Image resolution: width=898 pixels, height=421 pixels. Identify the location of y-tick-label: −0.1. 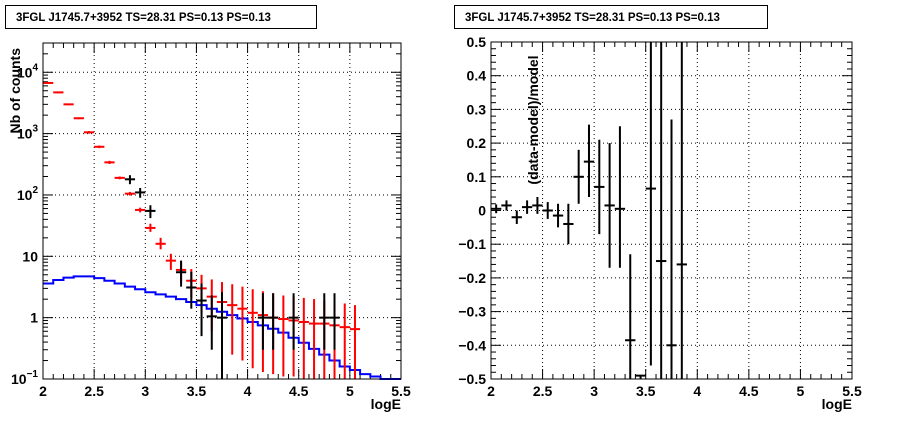
(472, 244).